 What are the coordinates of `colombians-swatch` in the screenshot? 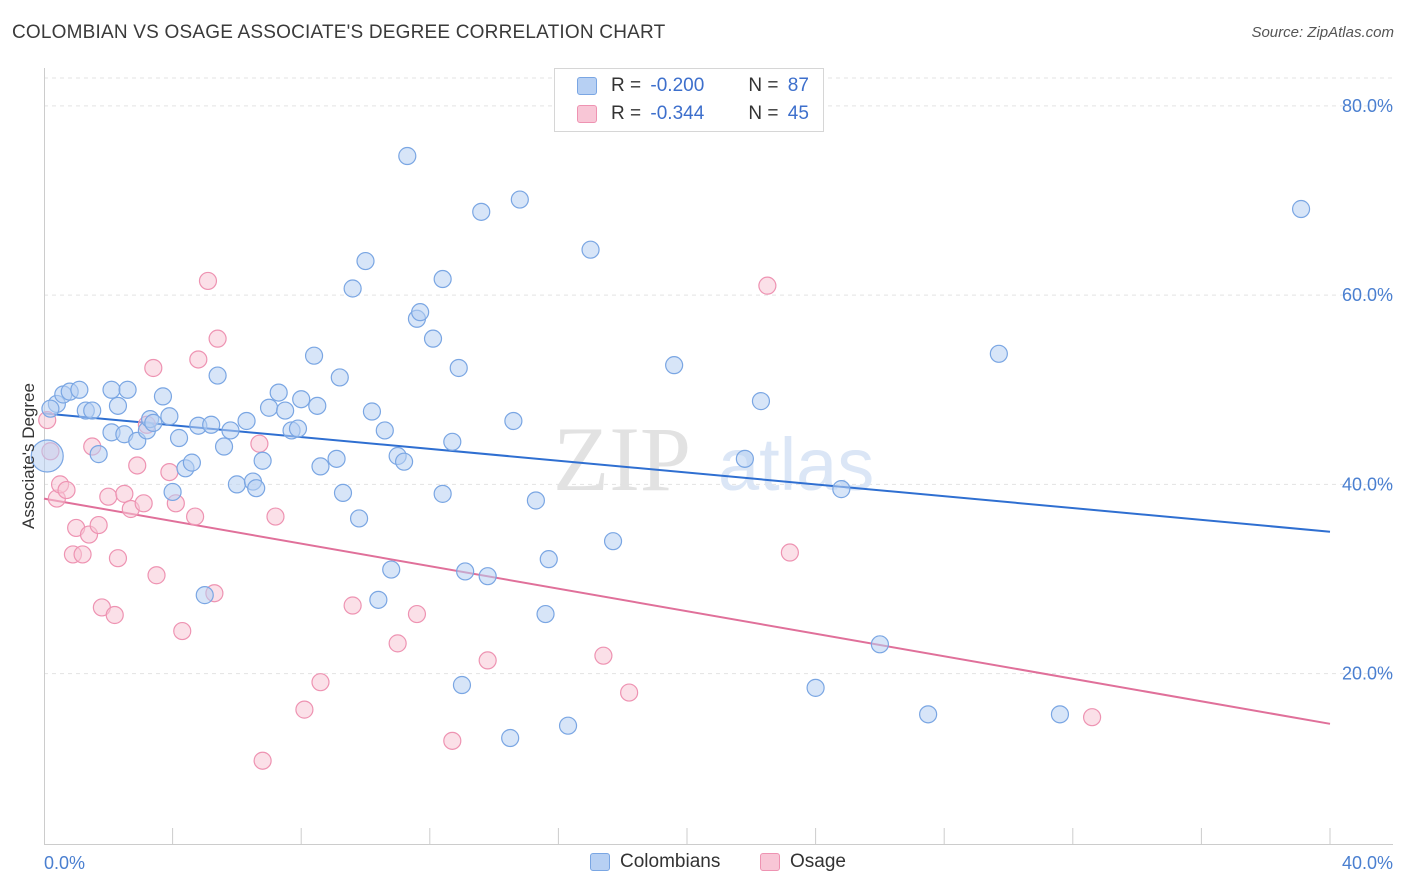 It's located at (587, 86).